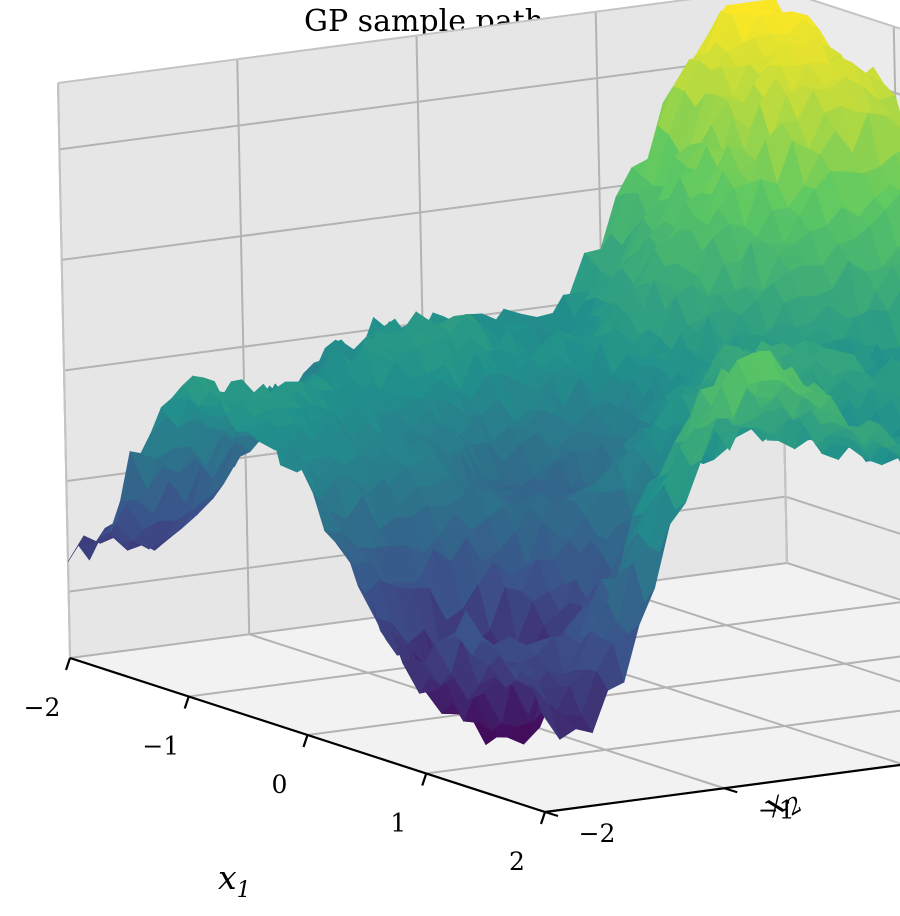  What do you see at coordinates (776, 809) in the screenshot?
I see `x2-tick-label: −1` at bounding box center [776, 809].